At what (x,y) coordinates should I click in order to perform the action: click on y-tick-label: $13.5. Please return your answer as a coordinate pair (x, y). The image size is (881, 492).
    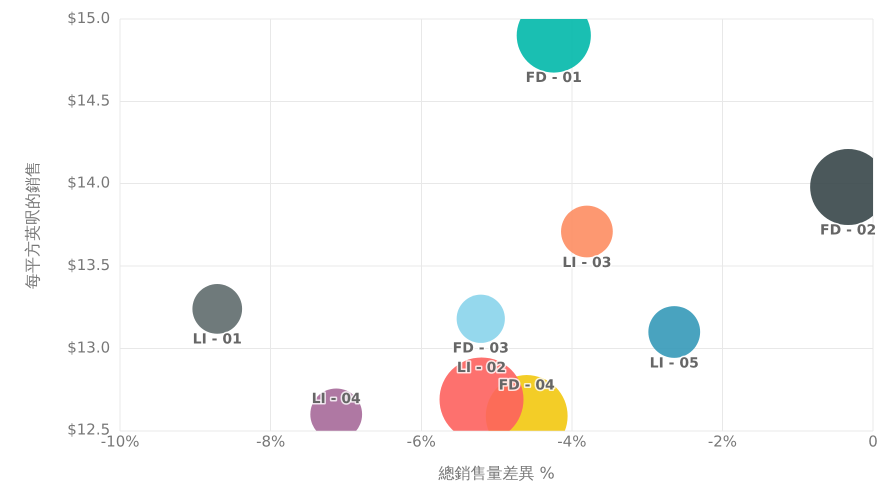
    Looking at the image, I should click on (88, 265).